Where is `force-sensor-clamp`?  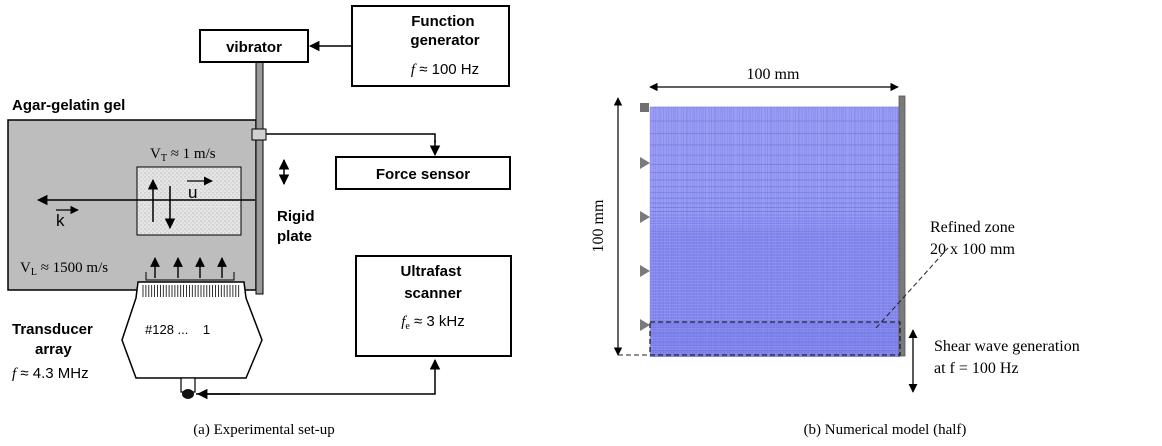
force-sensor-clamp is located at coordinates (259, 134).